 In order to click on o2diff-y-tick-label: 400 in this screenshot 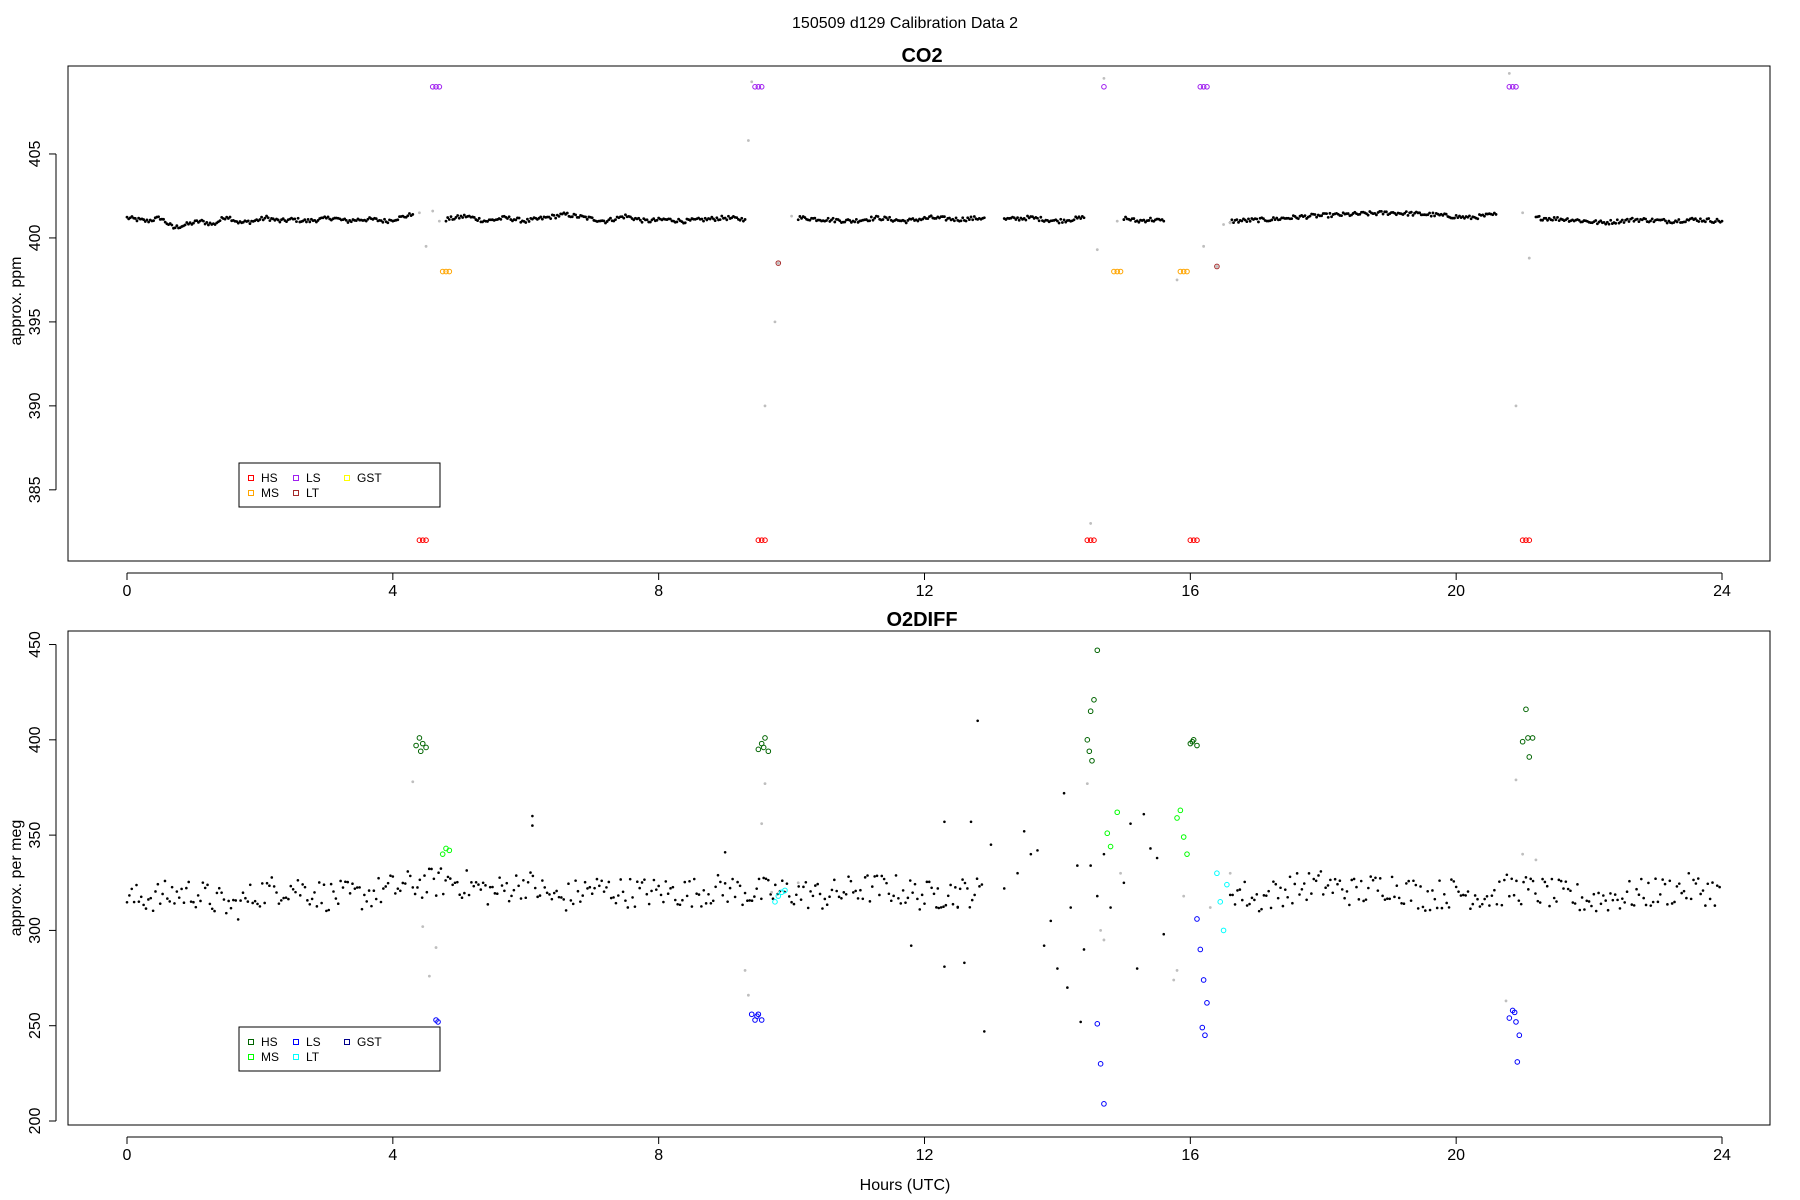, I will do `click(35, 739)`.